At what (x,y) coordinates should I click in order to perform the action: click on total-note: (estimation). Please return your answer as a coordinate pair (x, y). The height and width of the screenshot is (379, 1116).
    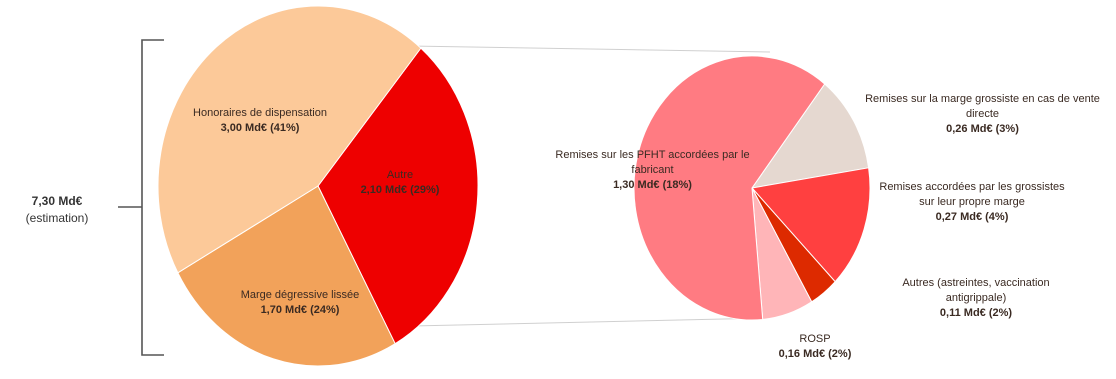
    Looking at the image, I should click on (57, 218).